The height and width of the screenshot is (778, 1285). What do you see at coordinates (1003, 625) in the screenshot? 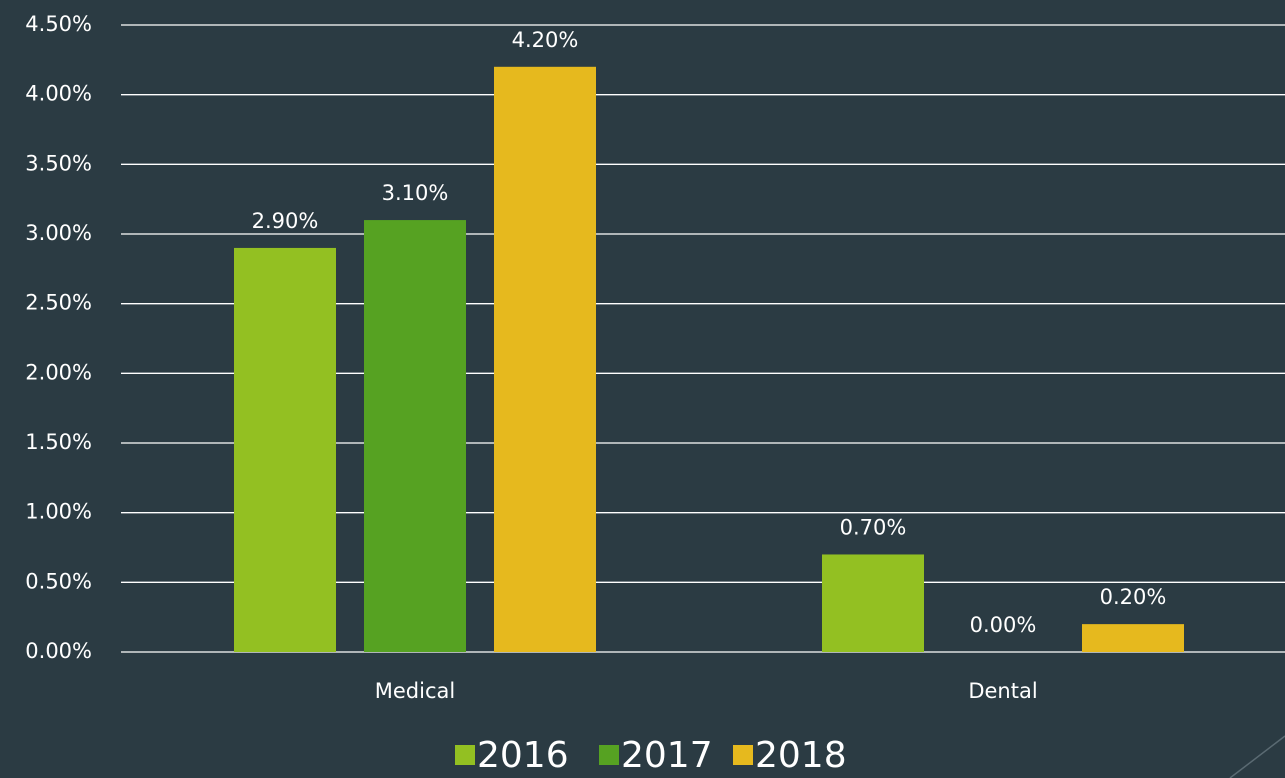
I see `data-label: 0.00%` at bounding box center [1003, 625].